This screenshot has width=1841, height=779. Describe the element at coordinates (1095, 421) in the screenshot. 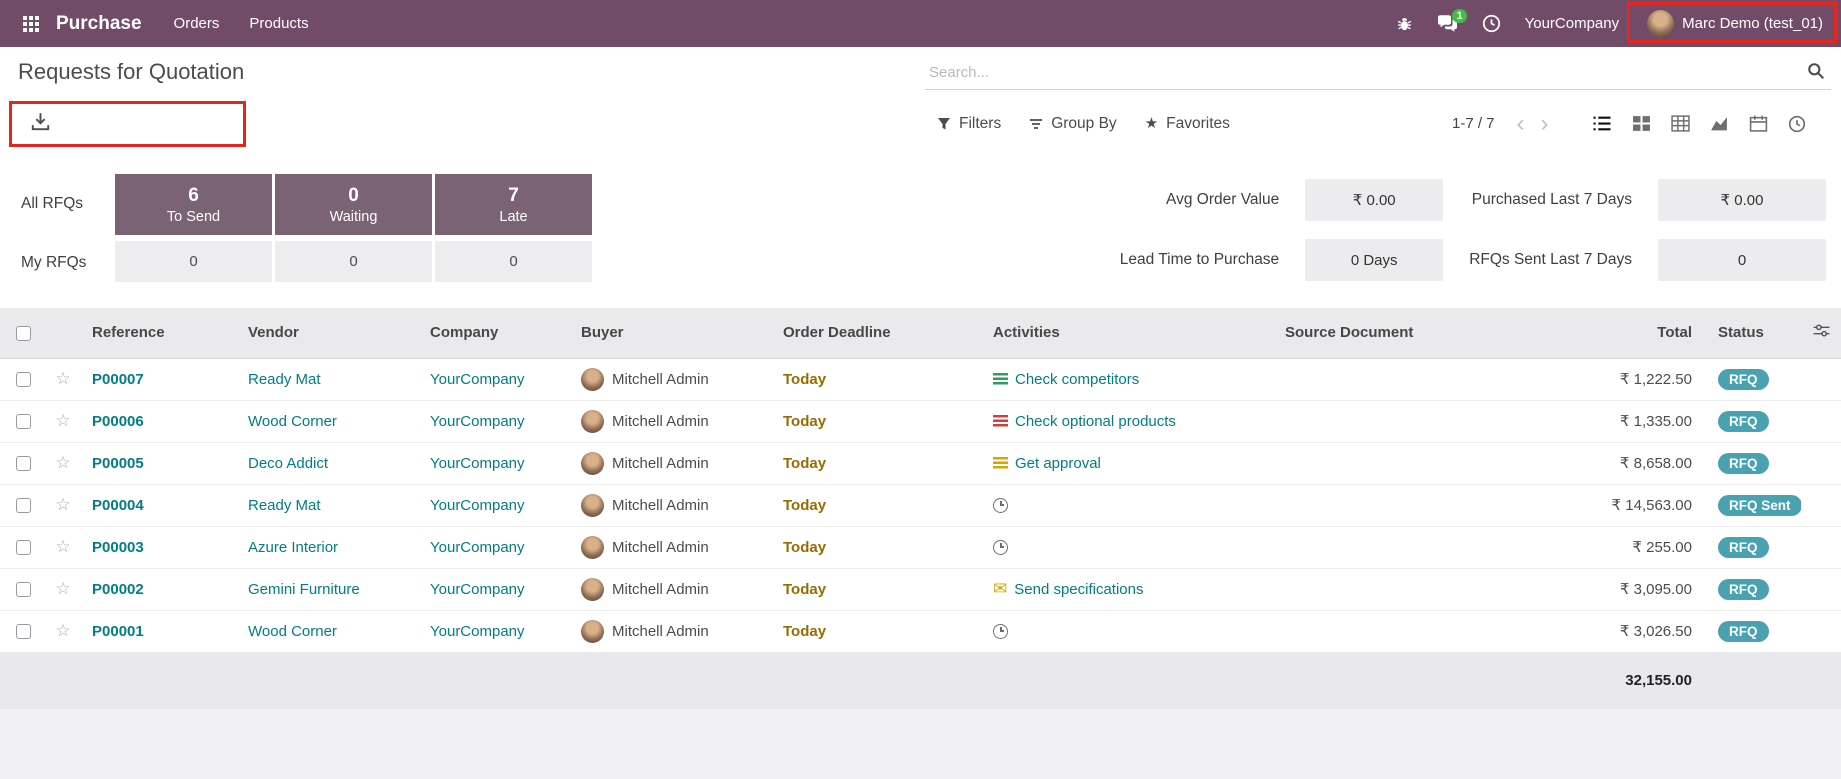

I see `activity-label: Check optional products` at that location.